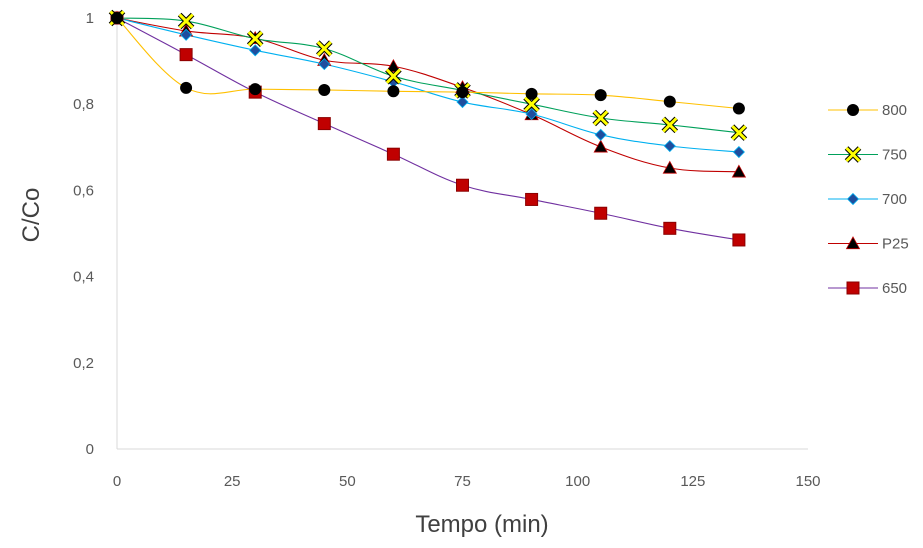 Image resolution: width=923 pixels, height=548 pixels. Describe the element at coordinates (692, 481) in the screenshot. I see `x-tick-label: 125` at that location.